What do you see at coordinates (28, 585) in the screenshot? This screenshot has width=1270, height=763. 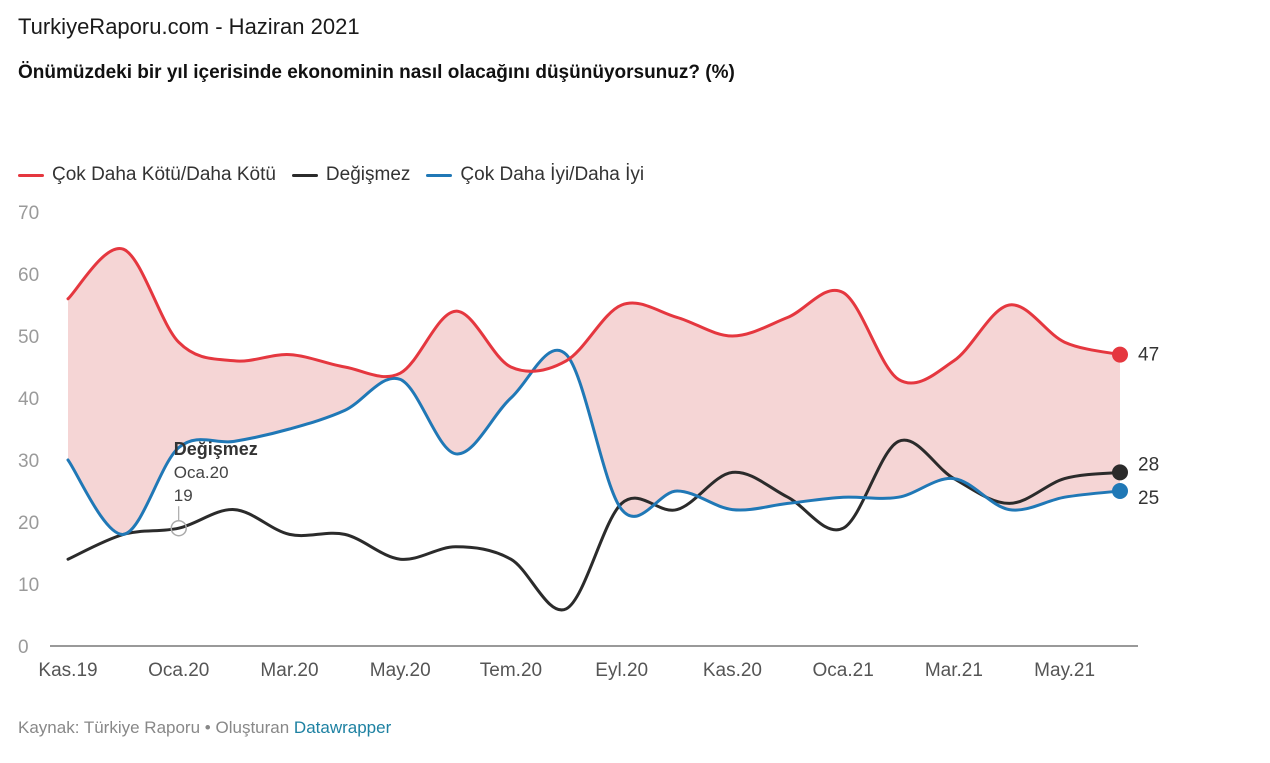 I see `y-tick-label: 10` at bounding box center [28, 585].